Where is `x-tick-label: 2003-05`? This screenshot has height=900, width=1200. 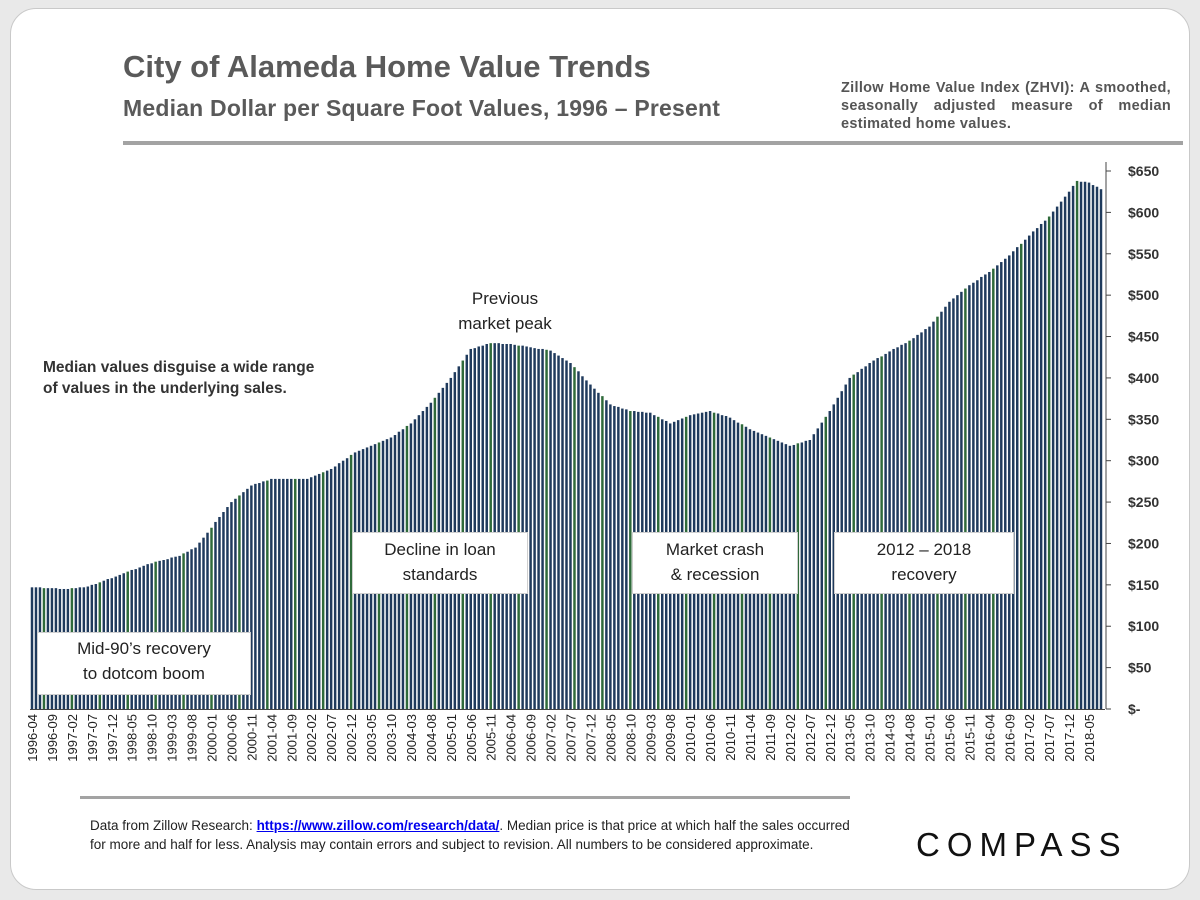
x-tick-label: 2003-05 is located at coordinates (371, 738).